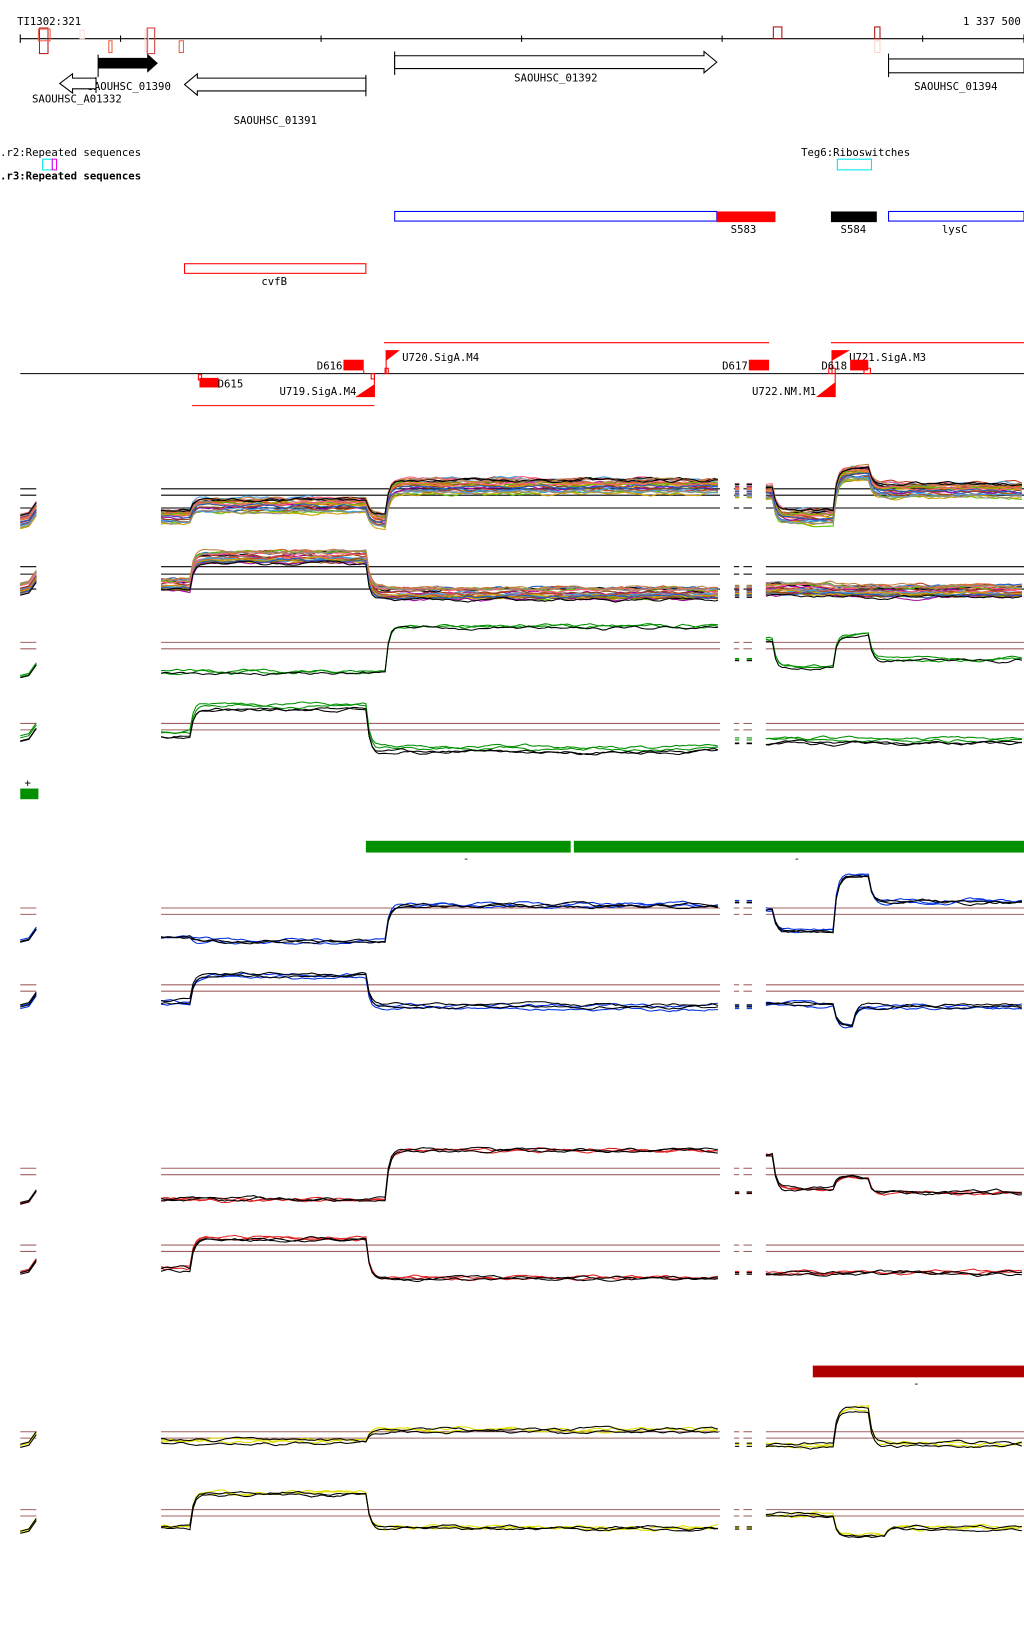 The width and height of the screenshot is (1024, 1640). I want to click on srna-S583, so click(746, 217).